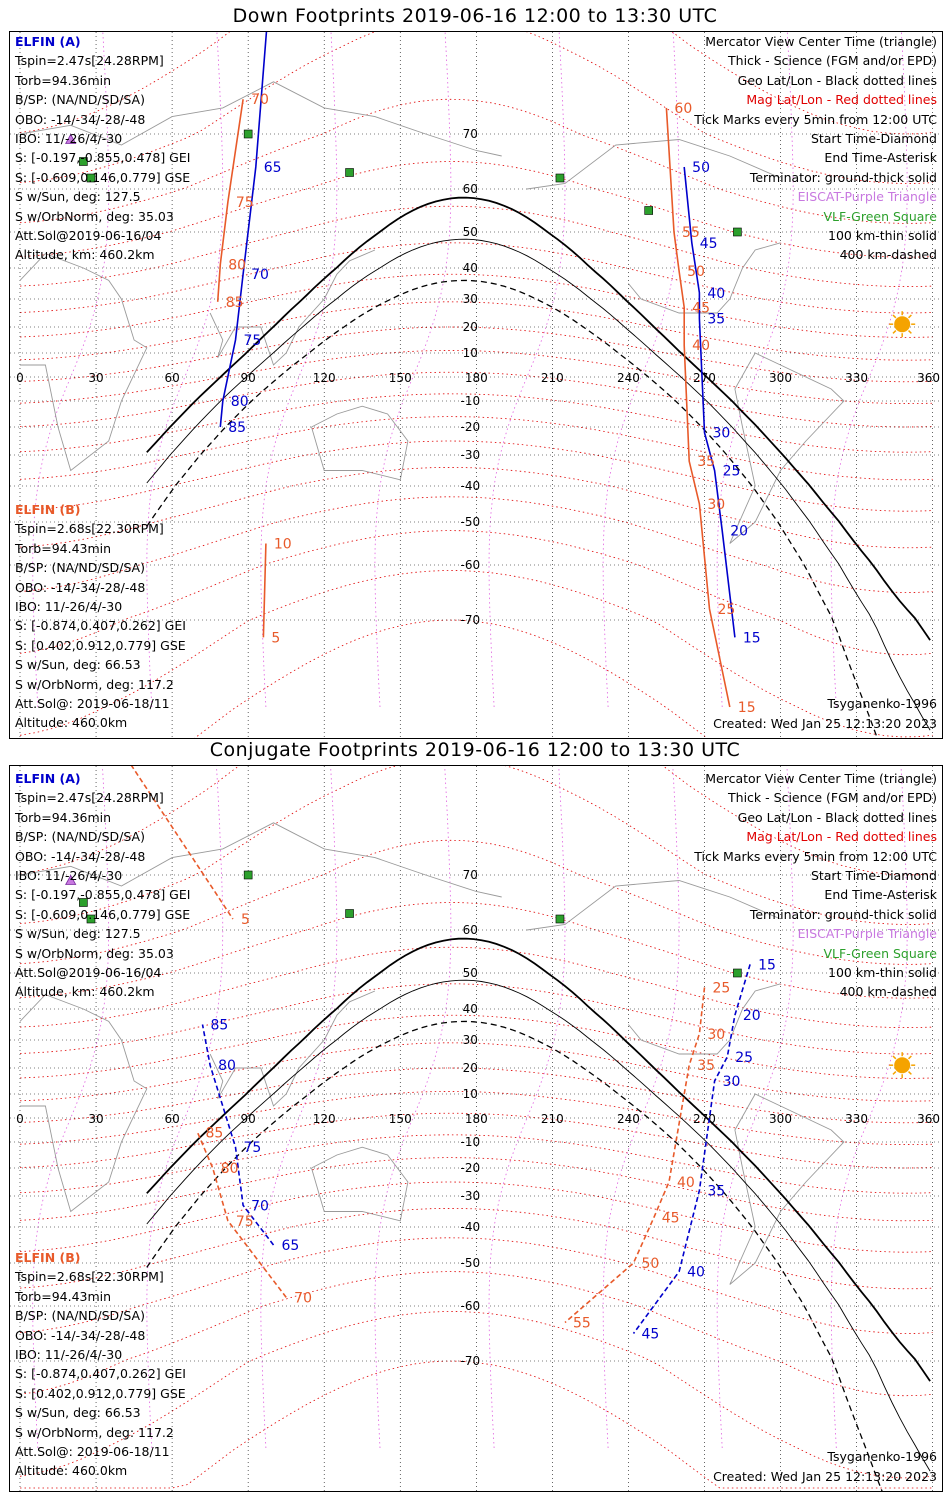 Image resolution: width=950 pixels, height=1500 pixels. What do you see at coordinates (63, 817) in the screenshot?
I see `info-line: Torb=94.36min` at bounding box center [63, 817].